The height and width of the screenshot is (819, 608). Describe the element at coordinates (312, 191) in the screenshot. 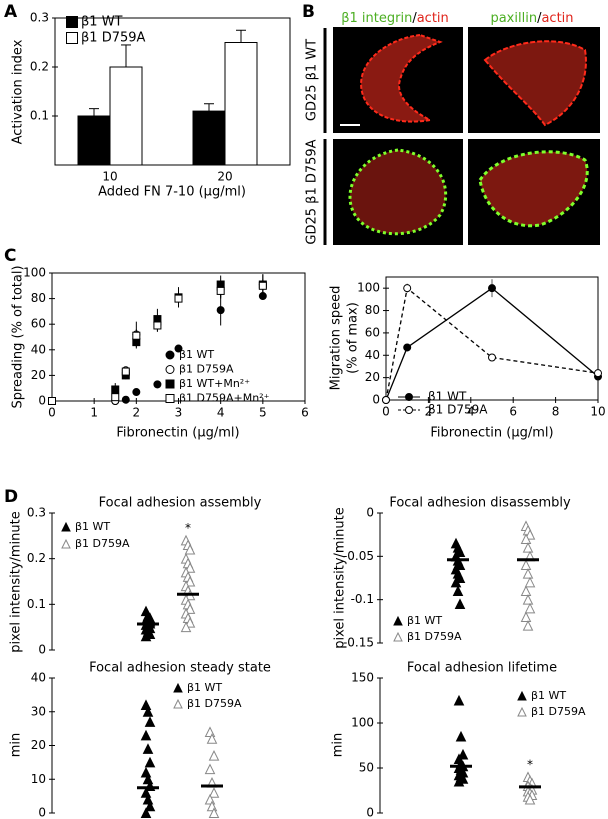

I see `row-label: GD25 β1 D759A` at that location.